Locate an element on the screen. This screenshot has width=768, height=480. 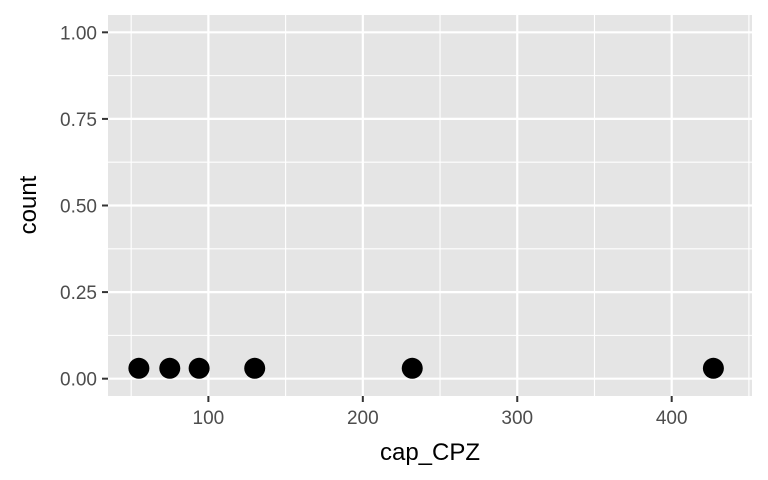
y-tick-label: 1.00 is located at coordinates (78, 33).